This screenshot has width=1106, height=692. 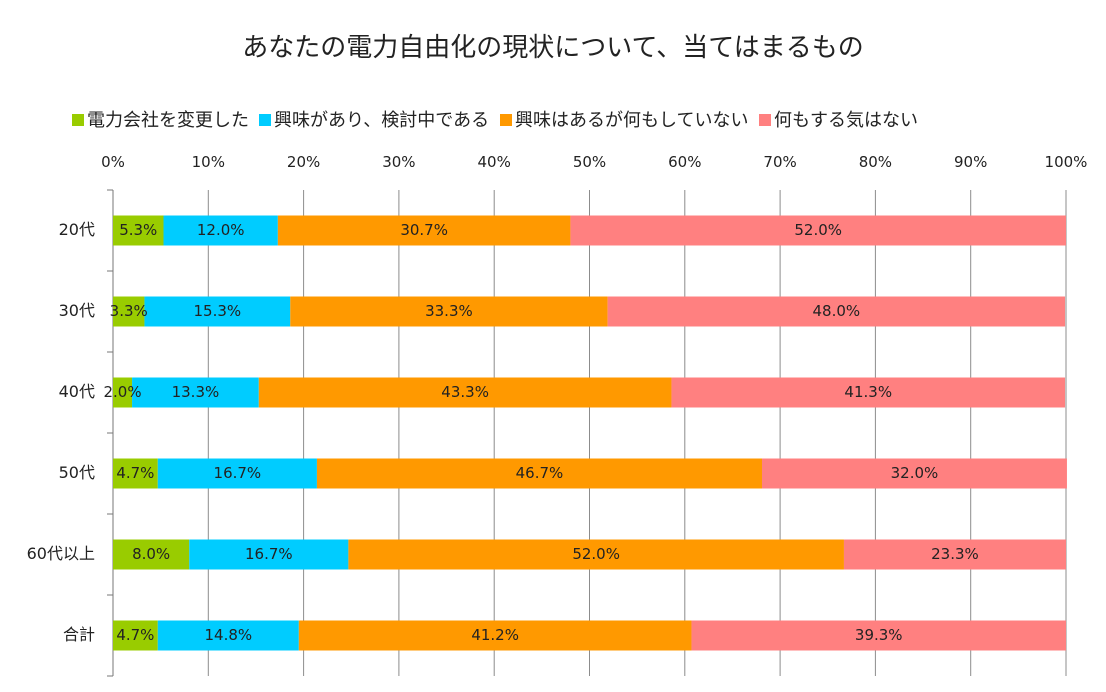 I want to click on x-tick-label: 30%, so click(x=398, y=162).